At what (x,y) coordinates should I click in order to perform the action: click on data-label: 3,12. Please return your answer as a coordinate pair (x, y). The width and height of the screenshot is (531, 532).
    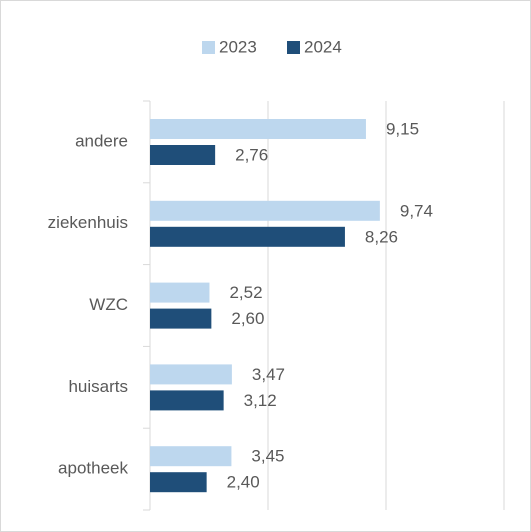
    Looking at the image, I should click on (260, 400).